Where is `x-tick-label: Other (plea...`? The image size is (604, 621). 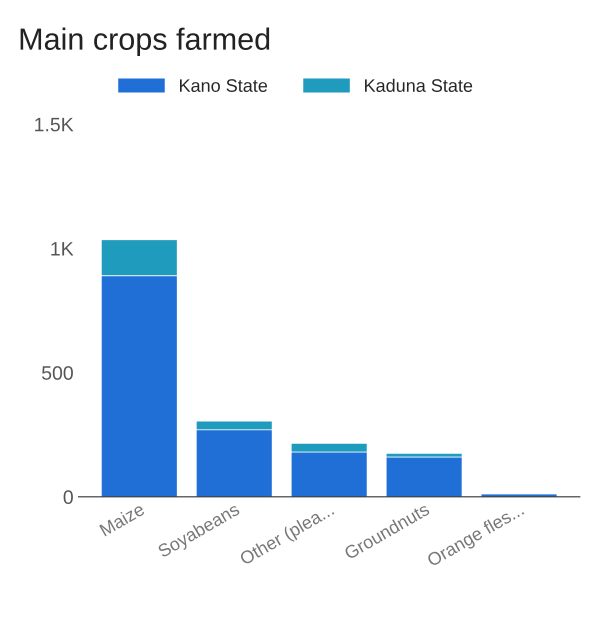
x-tick-label: Other (plea... is located at coordinates (287, 535).